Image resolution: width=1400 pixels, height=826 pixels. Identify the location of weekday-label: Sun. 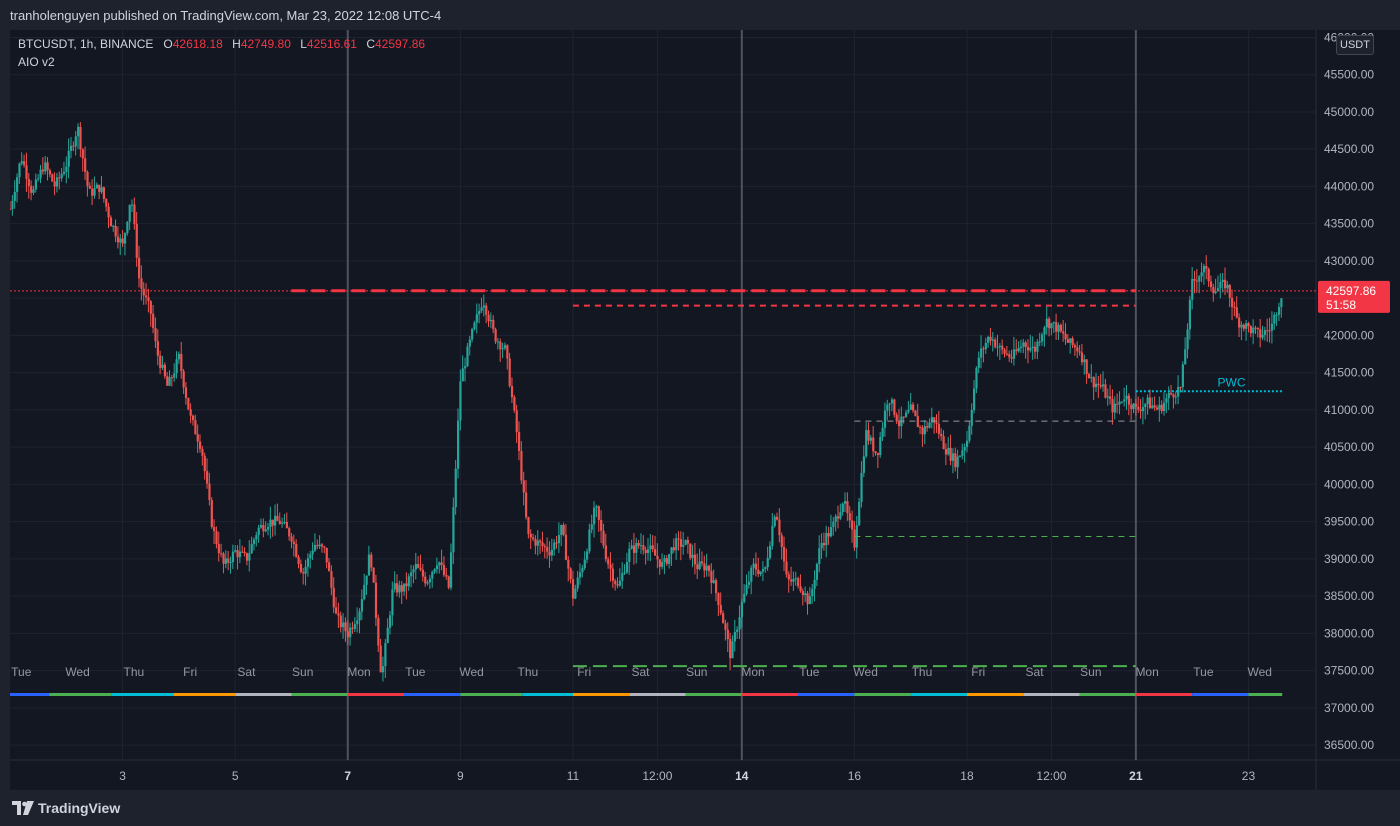
(1090, 672).